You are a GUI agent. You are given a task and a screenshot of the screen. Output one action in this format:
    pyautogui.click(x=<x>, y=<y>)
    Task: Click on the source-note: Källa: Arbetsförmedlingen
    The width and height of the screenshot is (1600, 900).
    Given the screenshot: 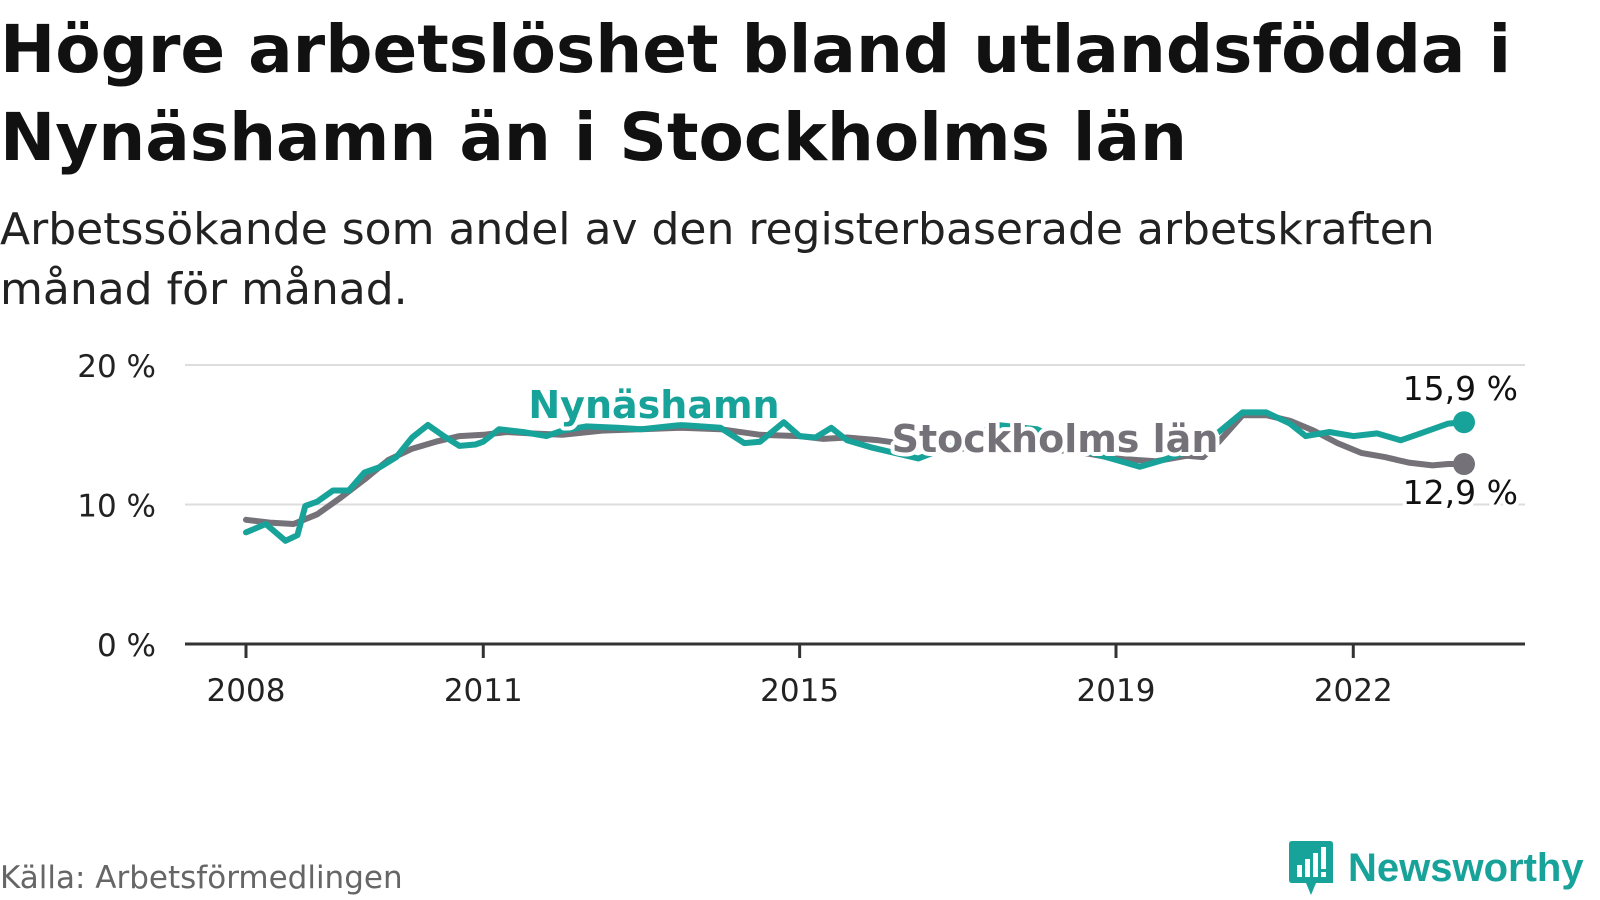 What is the action you would take?
    pyautogui.click(x=201, y=878)
    